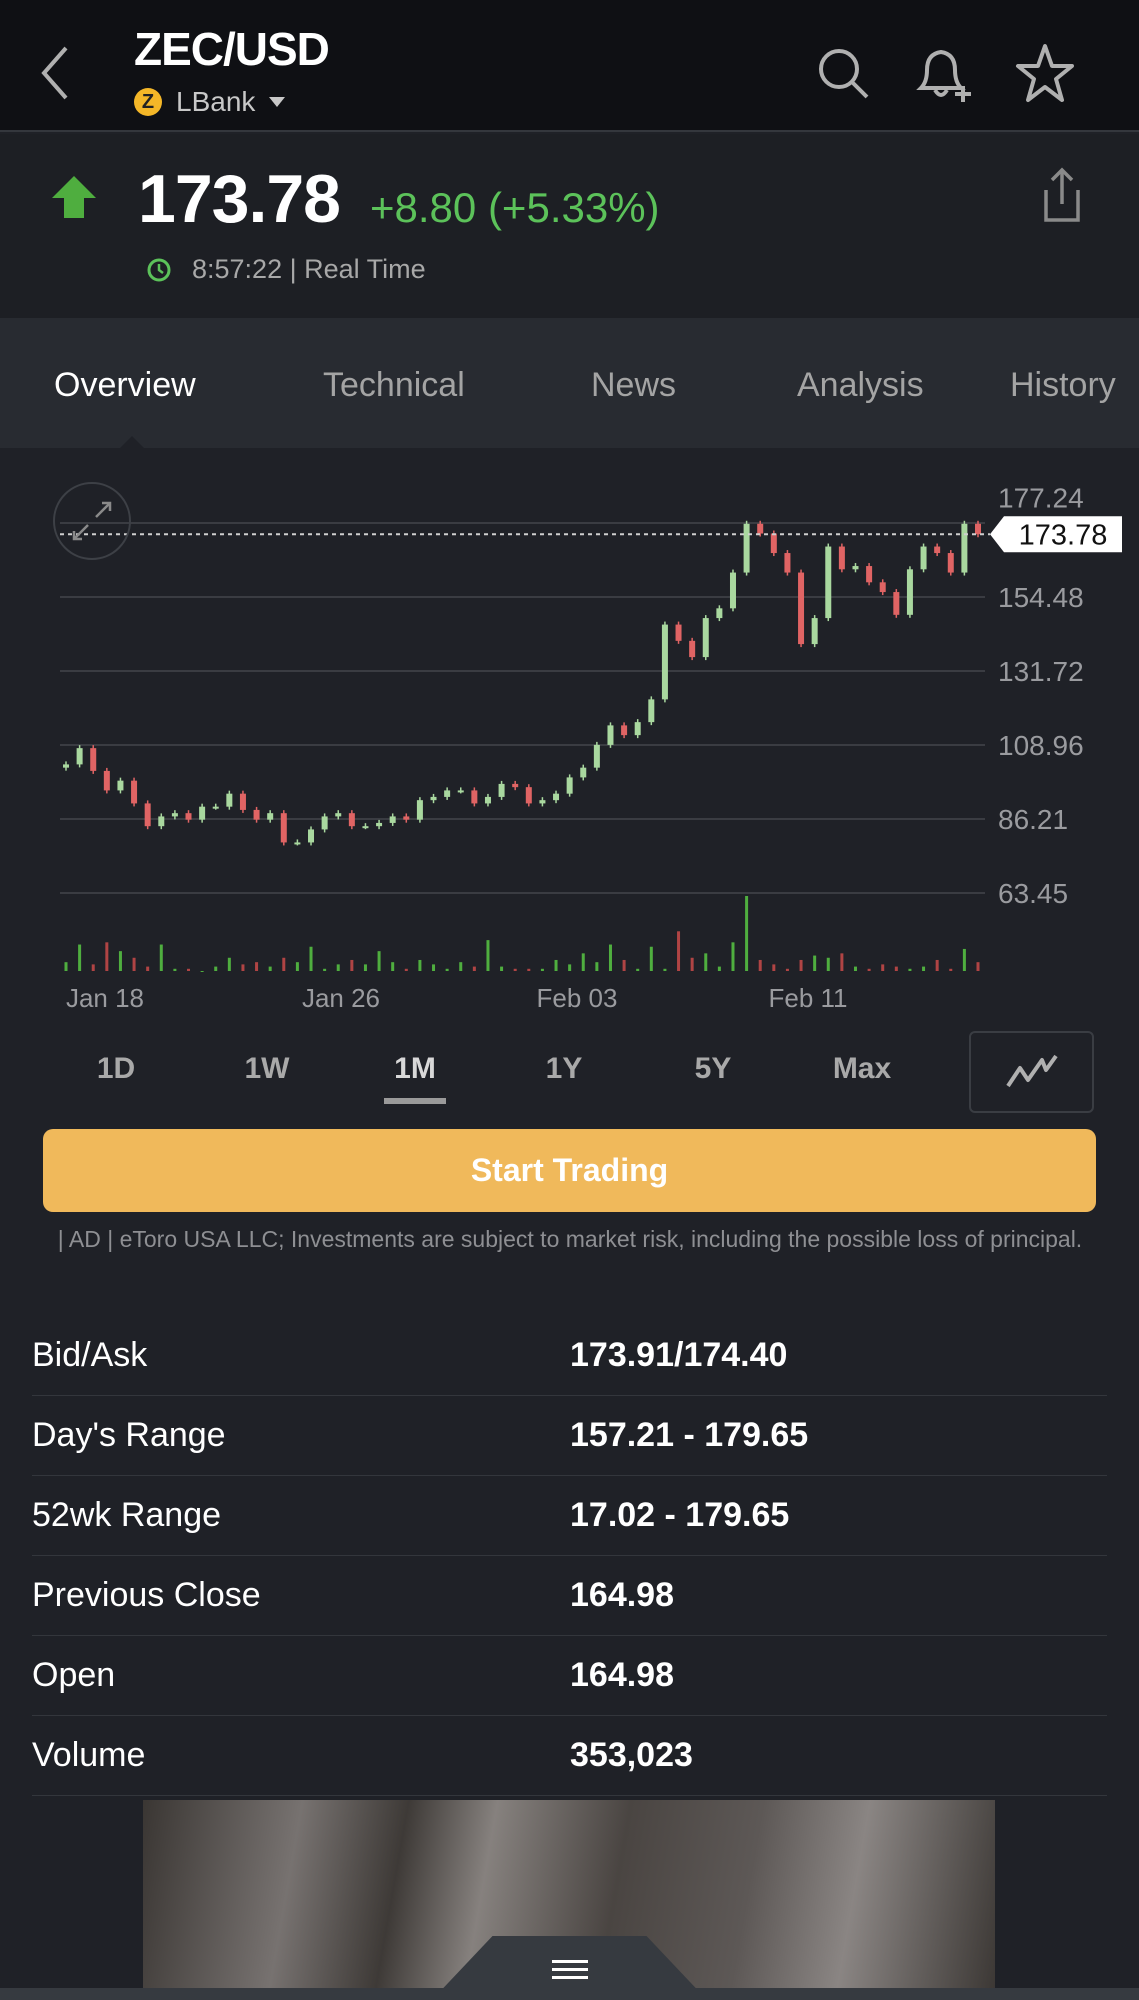 The width and height of the screenshot is (1139, 2000). What do you see at coordinates (569, 1596) in the screenshot?
I see `stat-row-previous-close: Previous Close 164.98` at bounding box center [569, 1596].